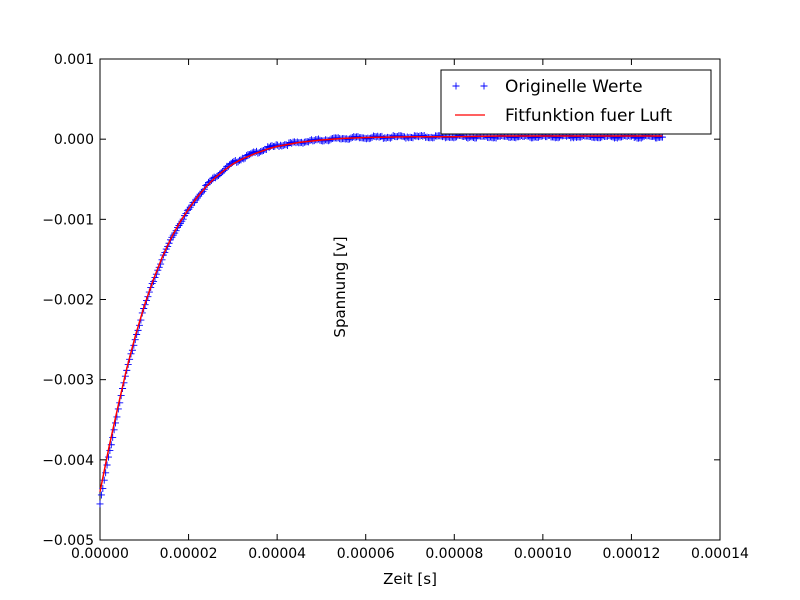 The height and width of the screenshot is (600, 800). What do you see at coordinates (68, 541) in the screenshot?
I see `y-tick-label: −0.005` at bounding box center [68, 541].